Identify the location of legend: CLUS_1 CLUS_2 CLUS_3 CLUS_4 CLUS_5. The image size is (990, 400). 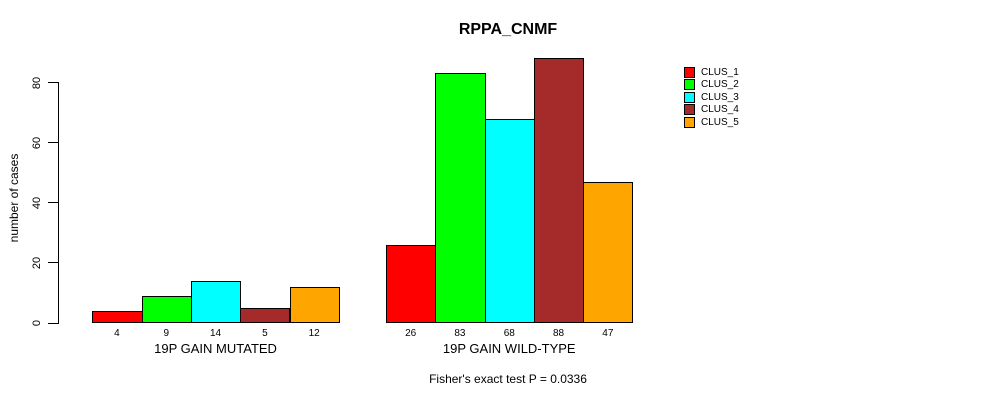
(711, 97).